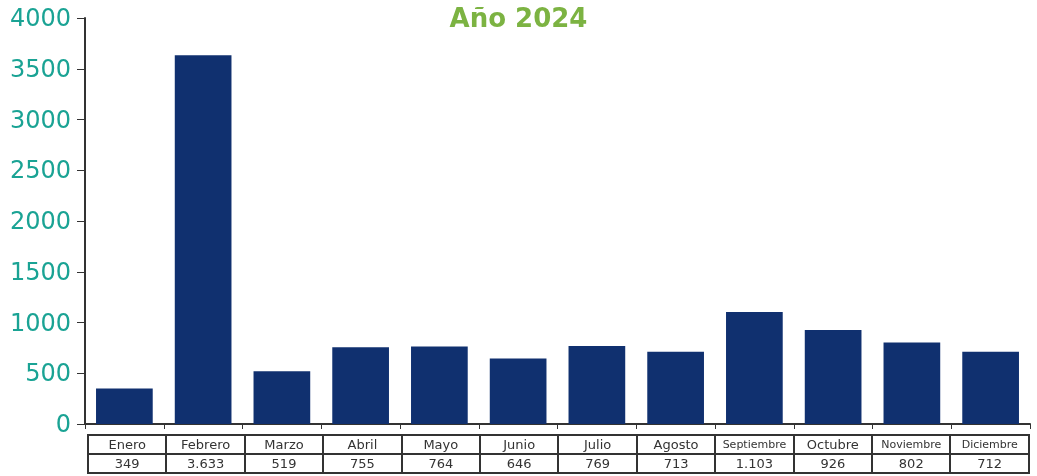  What do you see at coordinates (441, 444) in the screenshot?
I see `x-tick-label: Mayo` at bounding box center [441, 444].